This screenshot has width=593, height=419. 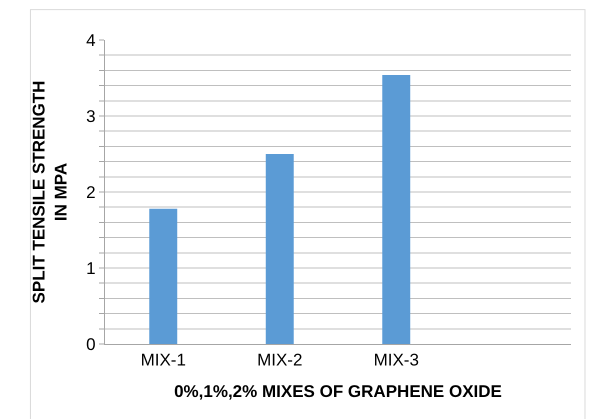 What do you see at coordinates (91, 344) in the screenshot?
I see `y-tick-label: 0` at bounding box center [91, 344].